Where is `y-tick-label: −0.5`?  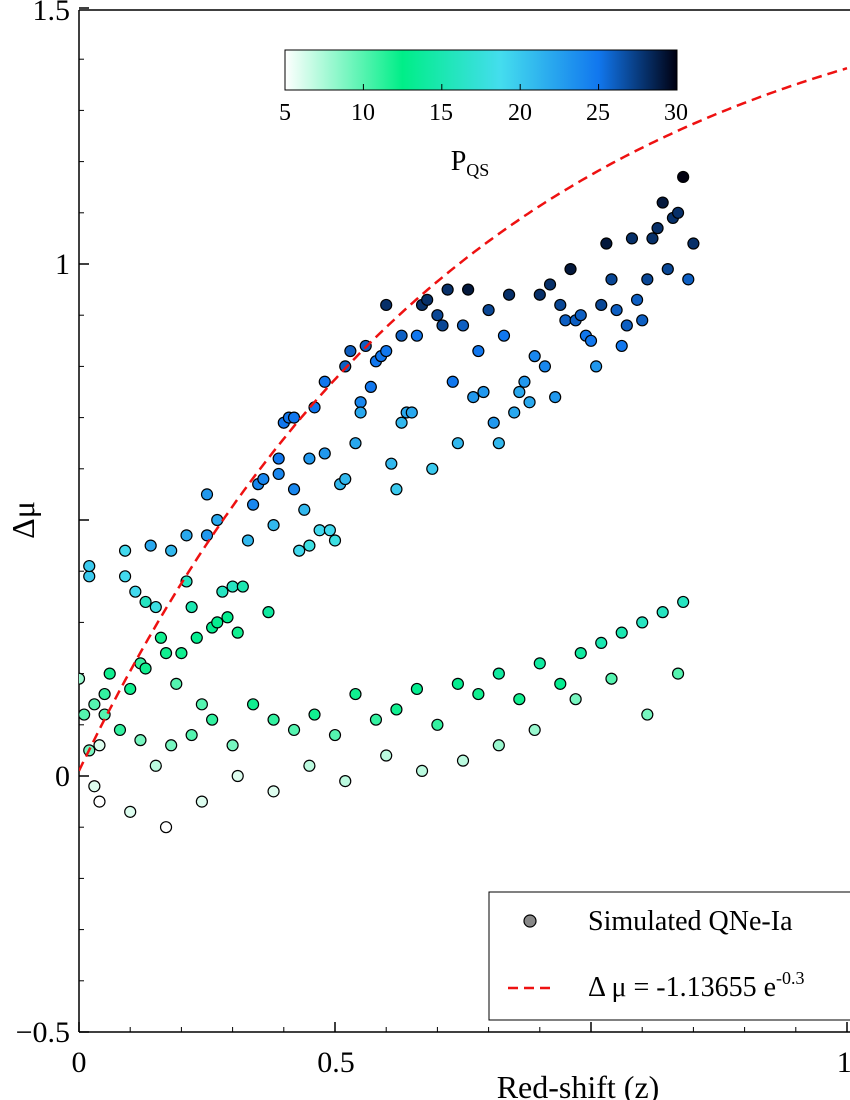 y-tick-label: −0.5 is located at coordinates (43, 1032).